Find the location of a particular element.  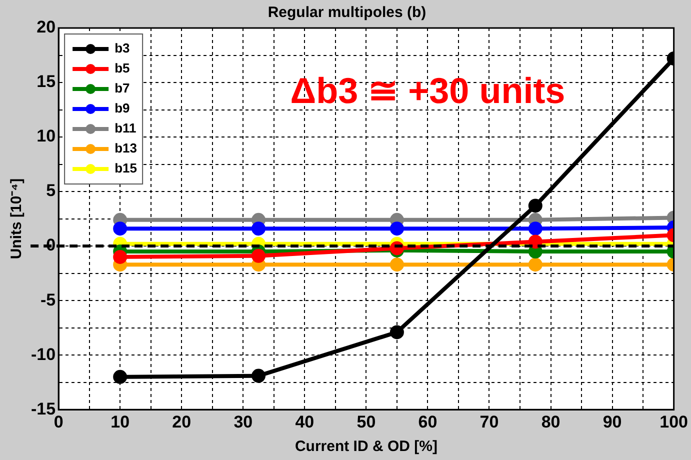

legend-label: b5 is located at coordinates (122, 68).